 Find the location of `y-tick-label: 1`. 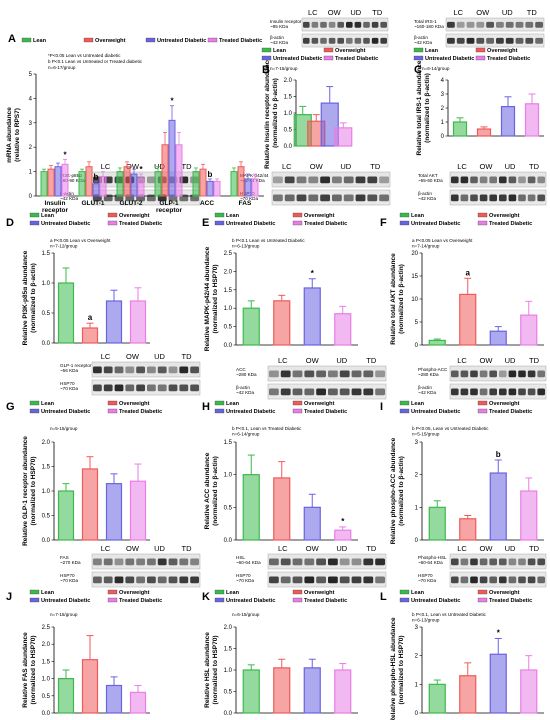

y-tick-label: 1 is located at coordinates (417, 685).